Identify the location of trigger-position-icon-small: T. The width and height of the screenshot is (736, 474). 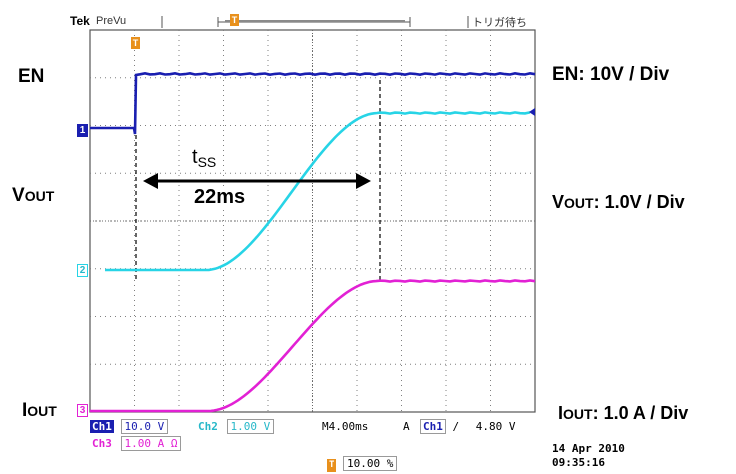
(332, 465).